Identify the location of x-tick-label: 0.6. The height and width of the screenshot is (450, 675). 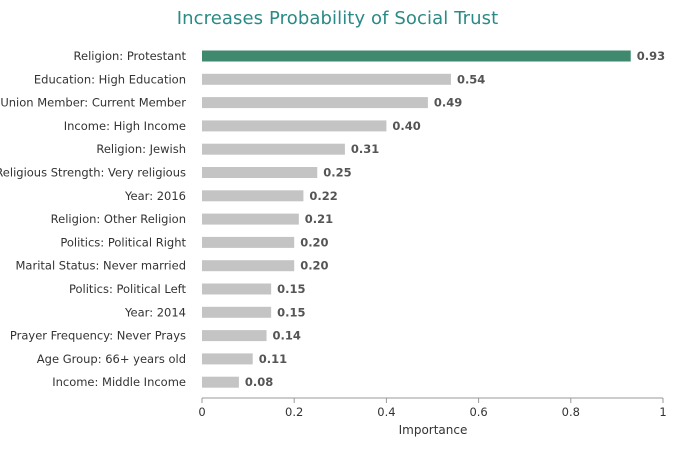
(478, 412).